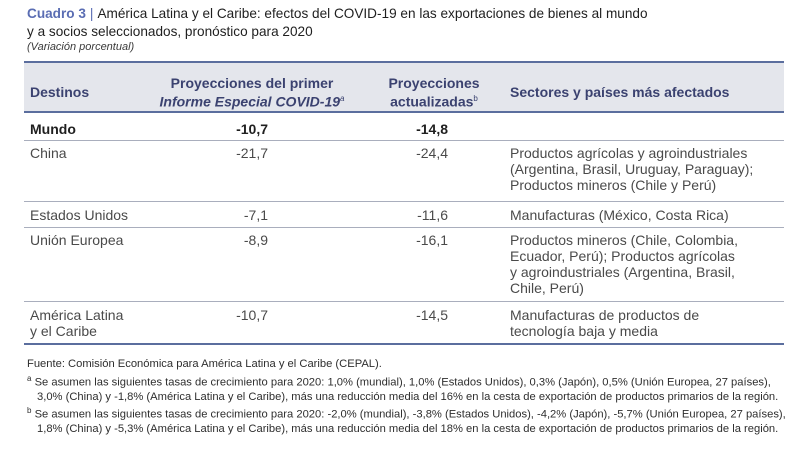  Describe the element at coordinates (434, 92) in the screenshot. I see `header-proyecciones-actualizadas: Proyecciones actualizadasb` at that location.